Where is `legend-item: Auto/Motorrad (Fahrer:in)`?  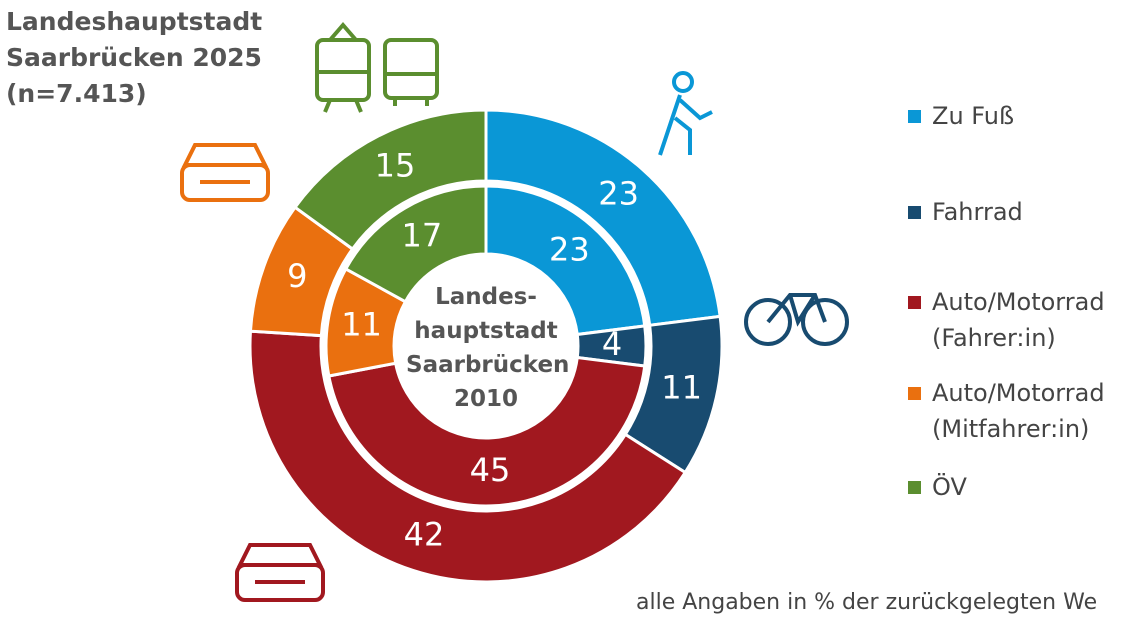 legend-item: Auto/Motorrad (Fahrer:in) is located at coordinates (1023, 320).